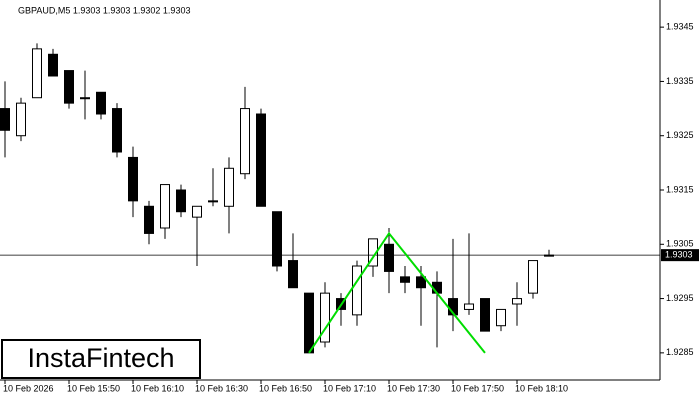 This screenshot has height=405, width=700. What do you see at coordinates (477, 388) in the screenshot?
I see `x-tick-label: 10 Feb 17:50` at bounding box center [477, 388].